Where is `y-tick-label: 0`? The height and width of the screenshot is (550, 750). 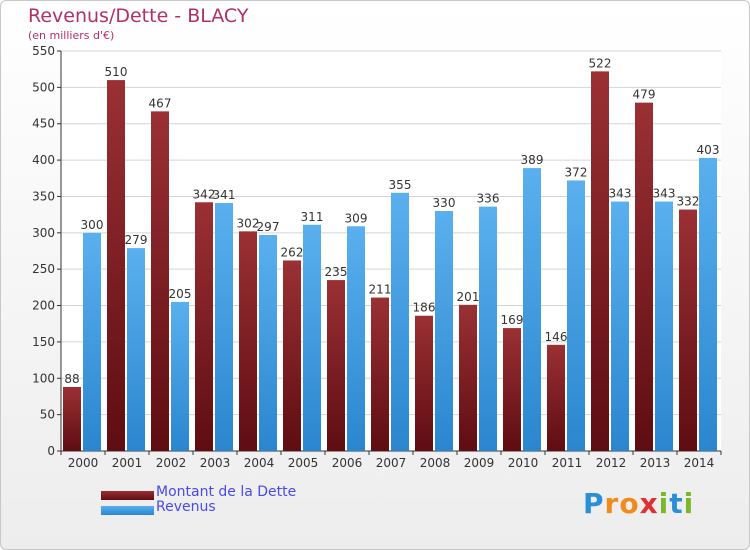 y-tick-label: 0 is located at coordinates (51, 451).